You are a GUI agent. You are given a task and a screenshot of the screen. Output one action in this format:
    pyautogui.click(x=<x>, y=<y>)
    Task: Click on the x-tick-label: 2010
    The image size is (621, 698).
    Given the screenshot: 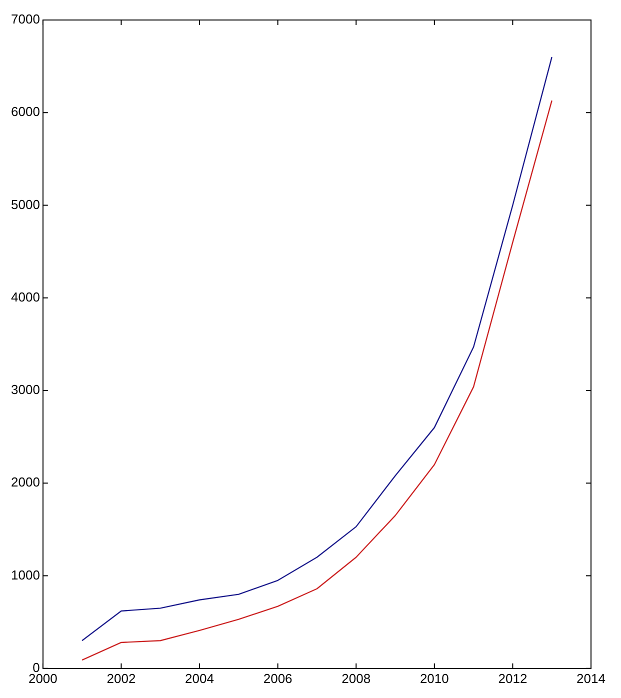 What is the action you would take?
    pyautogui.click(x=434, y=678)
    